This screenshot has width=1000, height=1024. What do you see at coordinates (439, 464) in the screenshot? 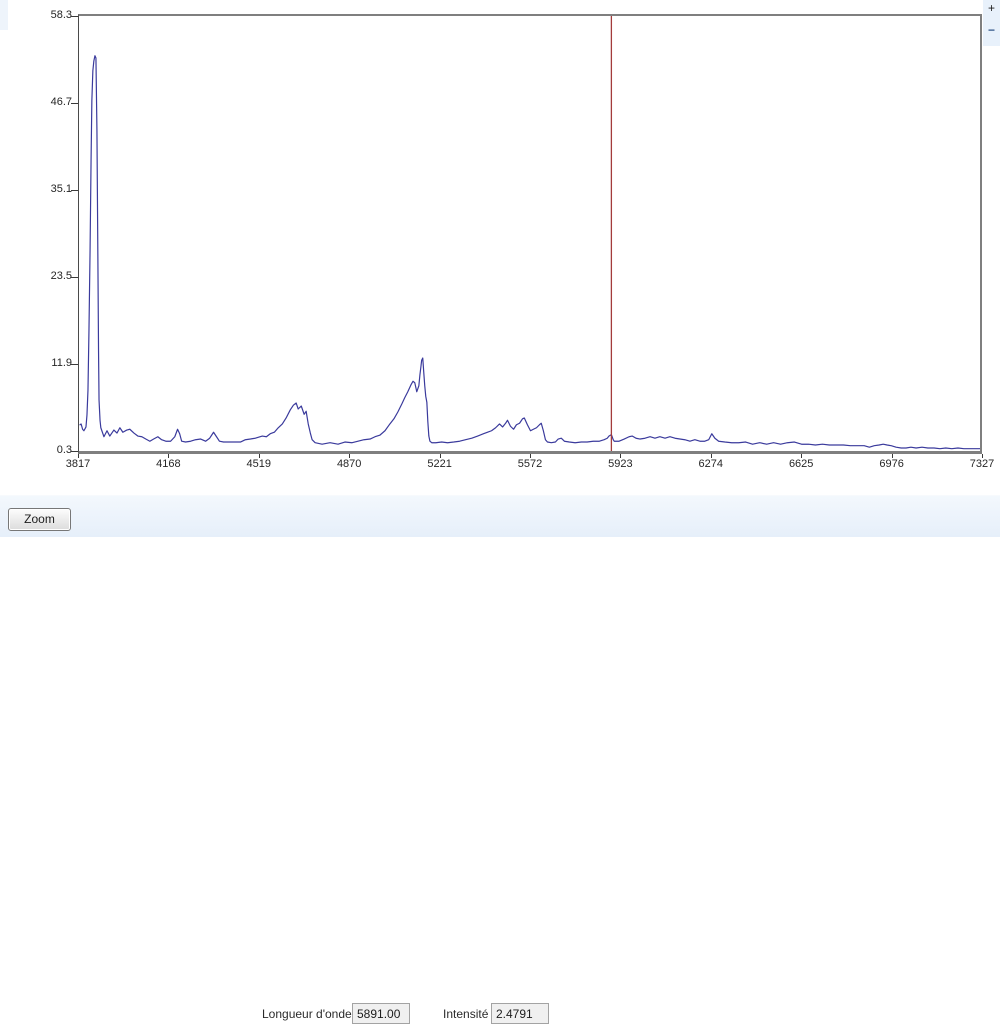
I see `x-axis-label: 5221` at bounding box center [439, 464].